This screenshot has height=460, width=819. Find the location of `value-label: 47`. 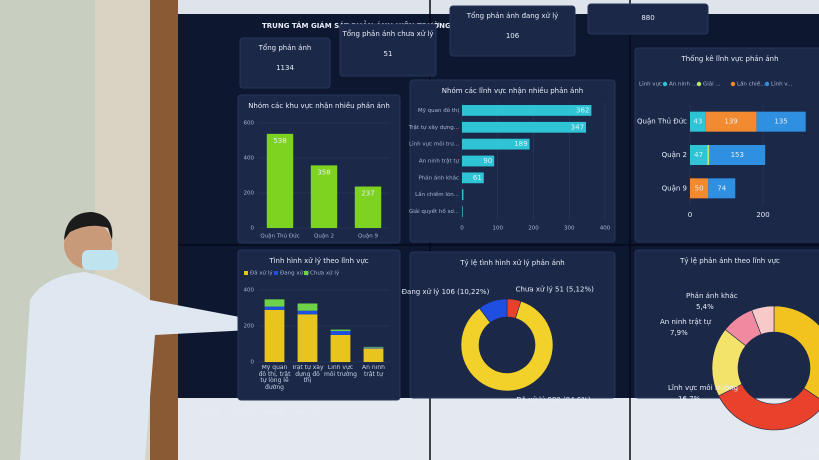

value-label: 47 is located at coordinates (698, 155).